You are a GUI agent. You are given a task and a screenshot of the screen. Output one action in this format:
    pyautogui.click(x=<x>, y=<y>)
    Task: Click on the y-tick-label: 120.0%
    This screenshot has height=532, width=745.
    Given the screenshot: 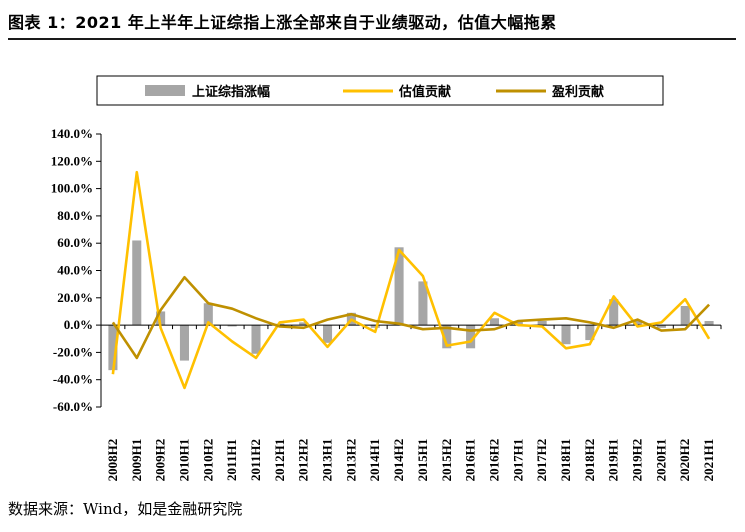 What is the action you would take?
    pyautogui.click(x=72, y=160)
    